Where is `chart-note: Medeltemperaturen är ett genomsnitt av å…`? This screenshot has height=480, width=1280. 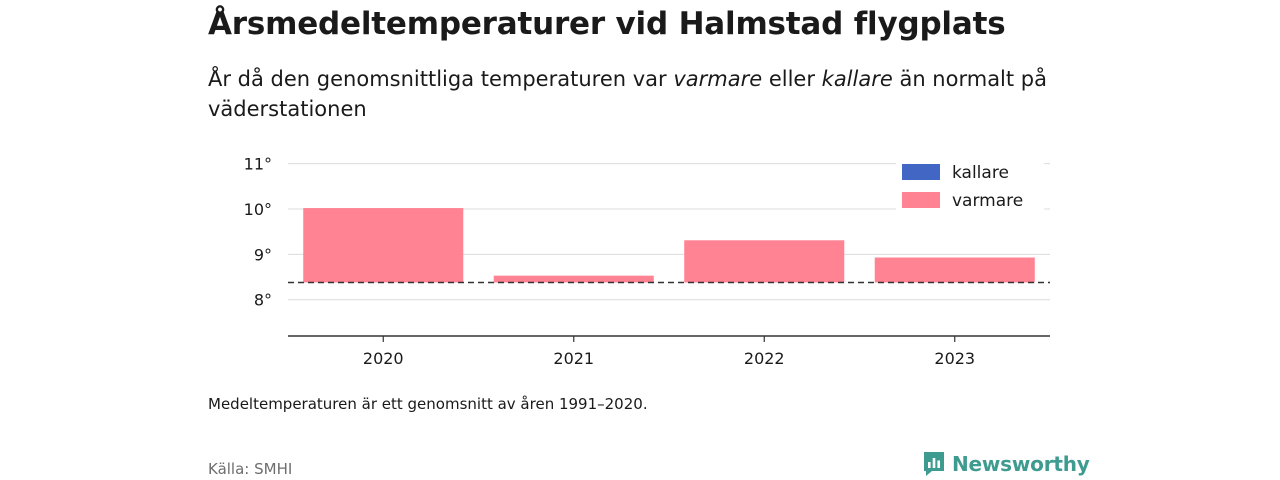
chart-note: Medeltemperaturen är ett genomsnitt av å… is located at coordinates (428, 404).